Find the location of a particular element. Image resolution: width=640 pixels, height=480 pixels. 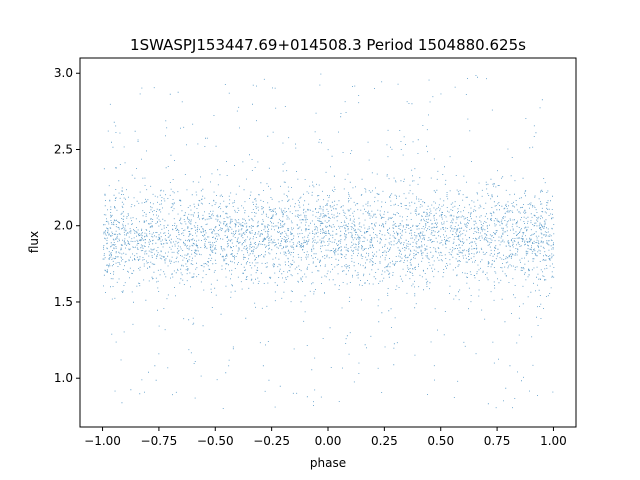

y-tick-label: 2.5 is located at coordinates (63, 149).